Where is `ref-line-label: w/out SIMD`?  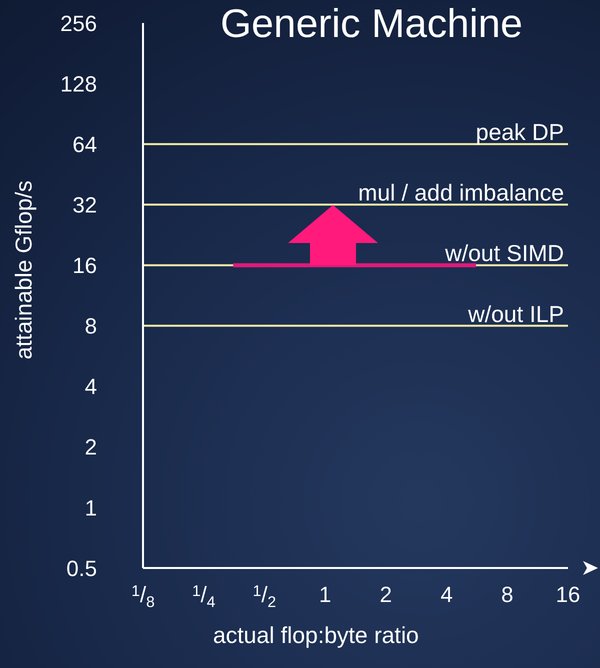
ref-line-label: w/out SIMD is located at coordinates (504, 253).